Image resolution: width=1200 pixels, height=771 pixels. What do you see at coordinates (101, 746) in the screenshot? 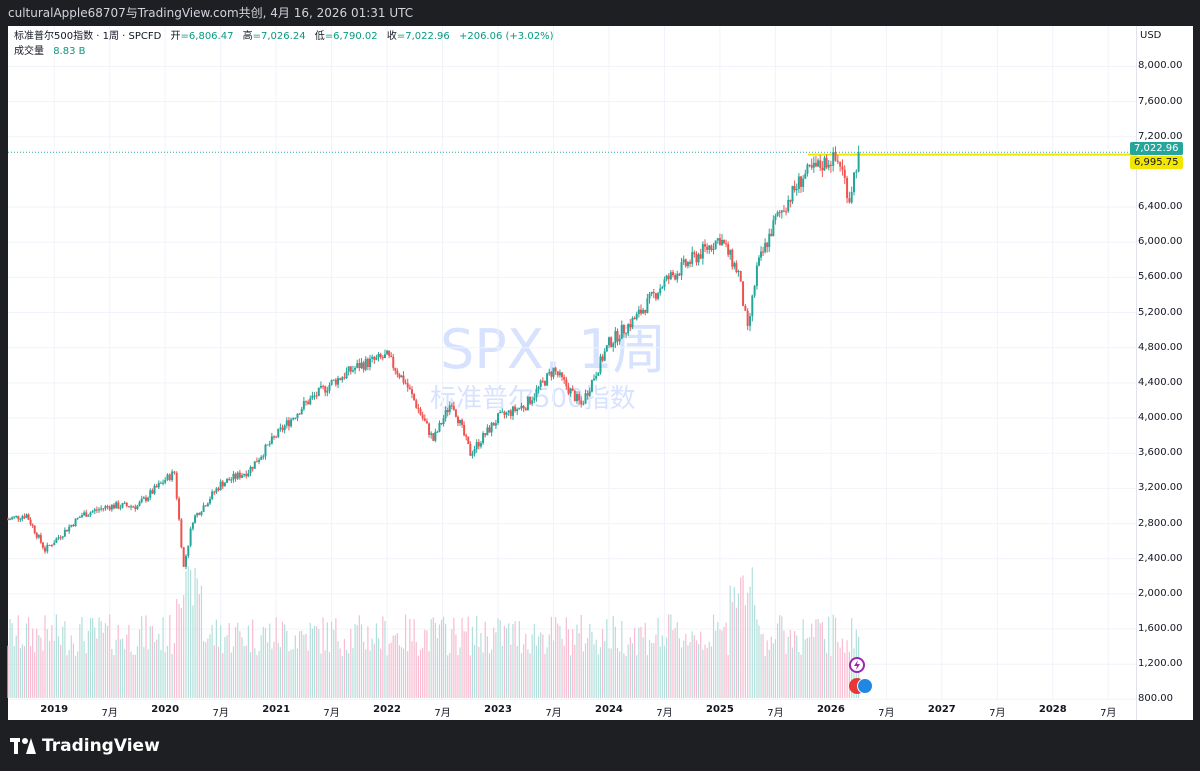
I see `brand-name: TradingView` at bounding box center [101, 746].